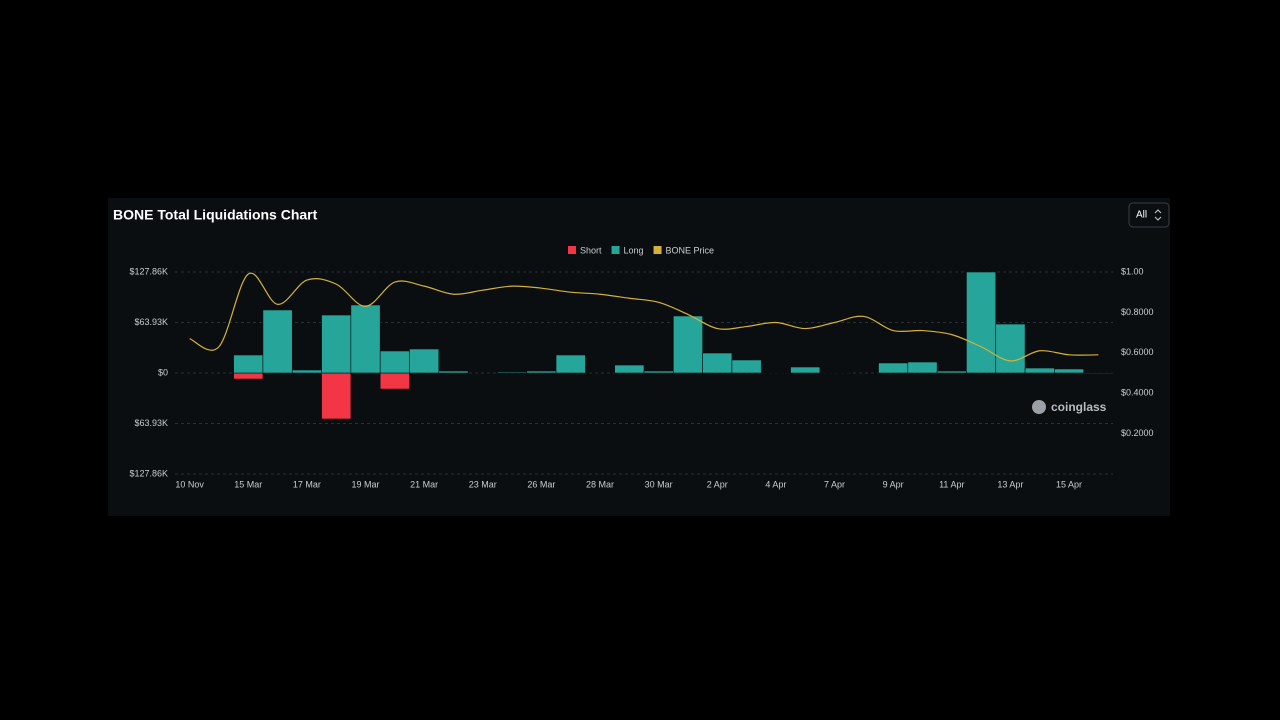 The width and height of the screenshot is (1280, 720). Describe the element at coordinates (1039, 407) in the screenshot. I see `logo-icon` at that location.